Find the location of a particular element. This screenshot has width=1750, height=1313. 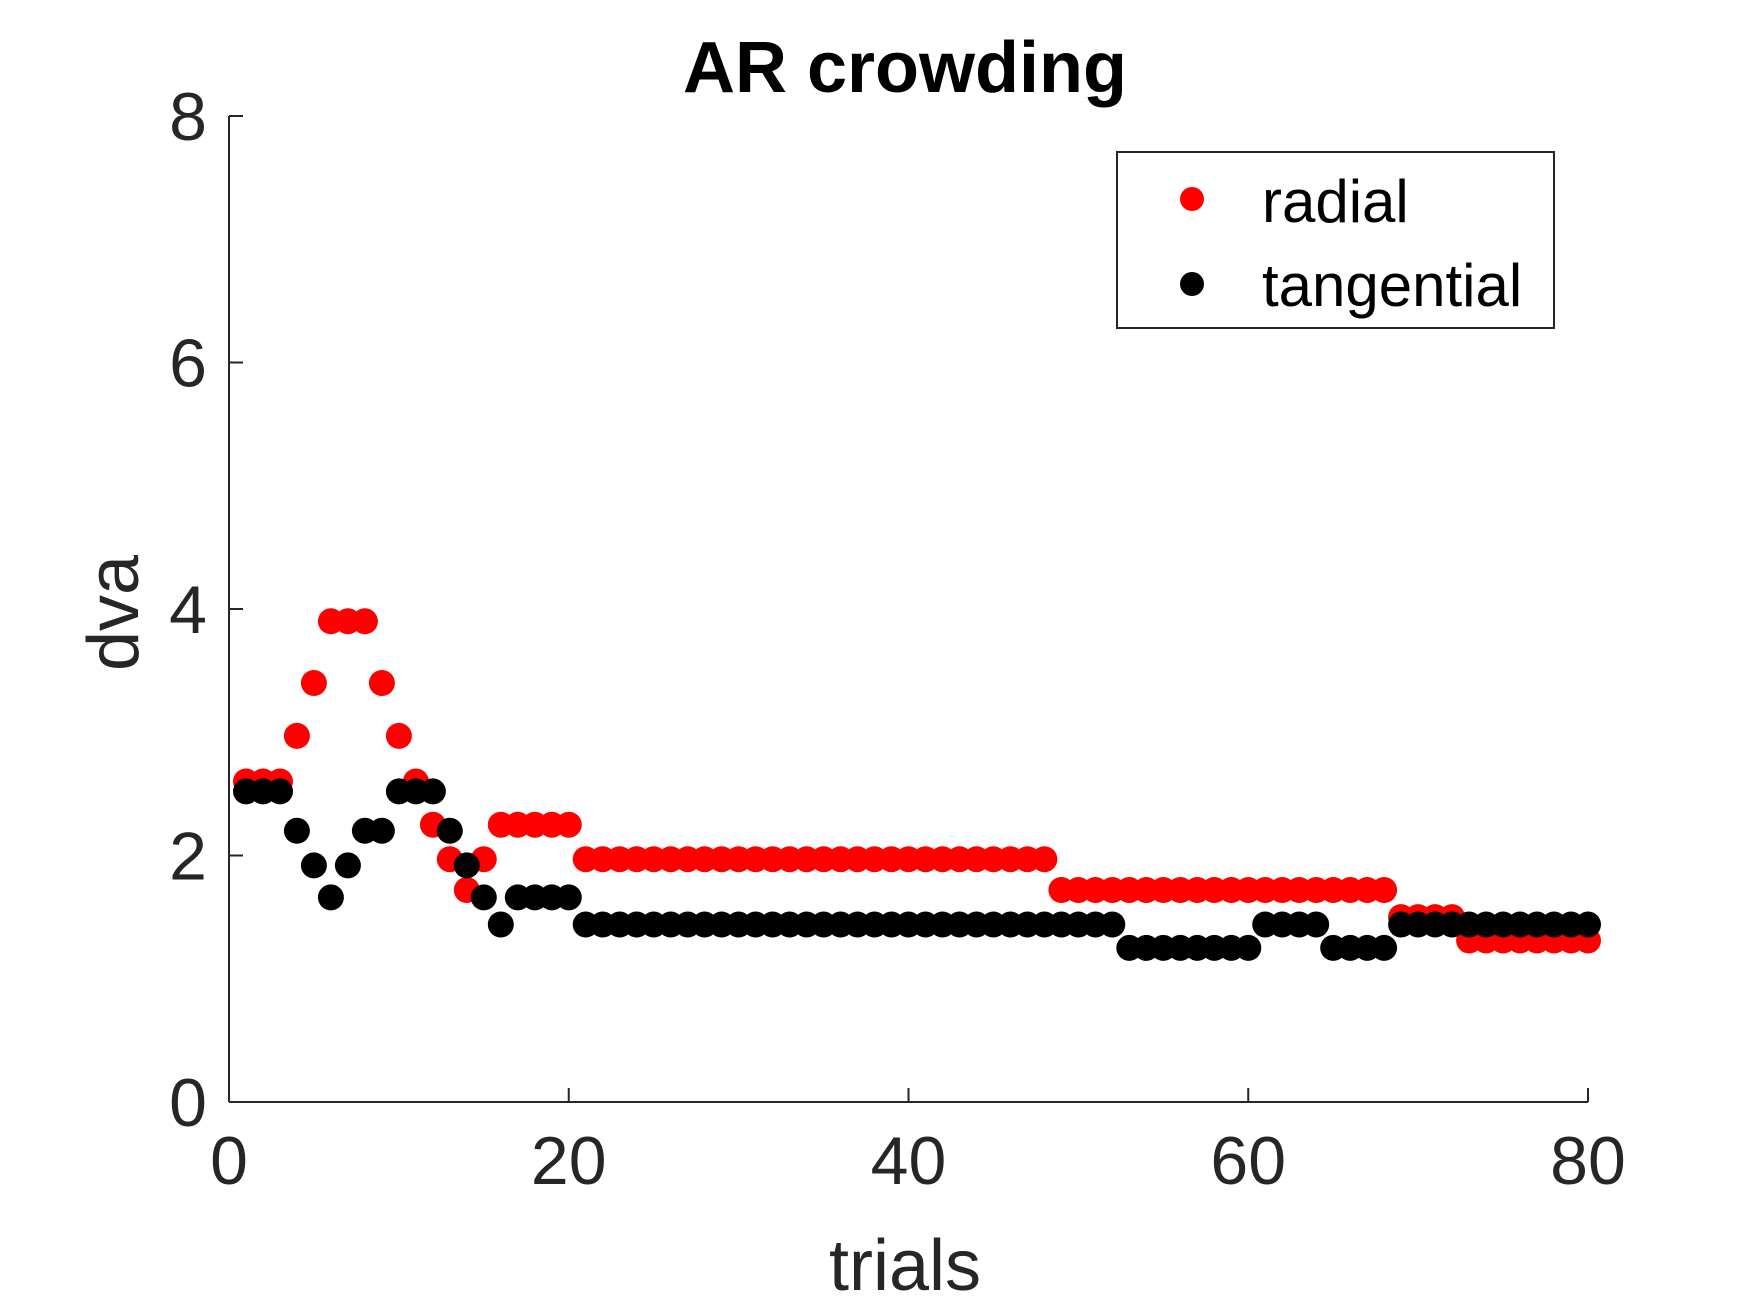

legend: radial tangential is located at coordinates (1335, 240).